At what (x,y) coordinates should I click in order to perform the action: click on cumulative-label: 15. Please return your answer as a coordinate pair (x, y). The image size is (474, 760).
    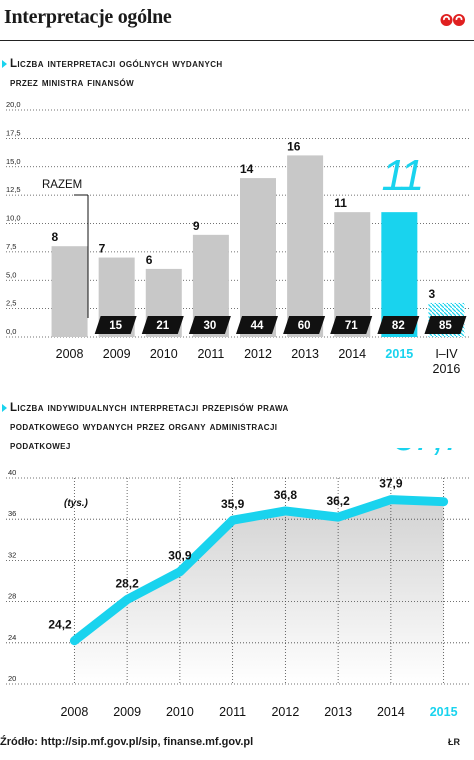
    Looking at the image, I should click on (115, 326).